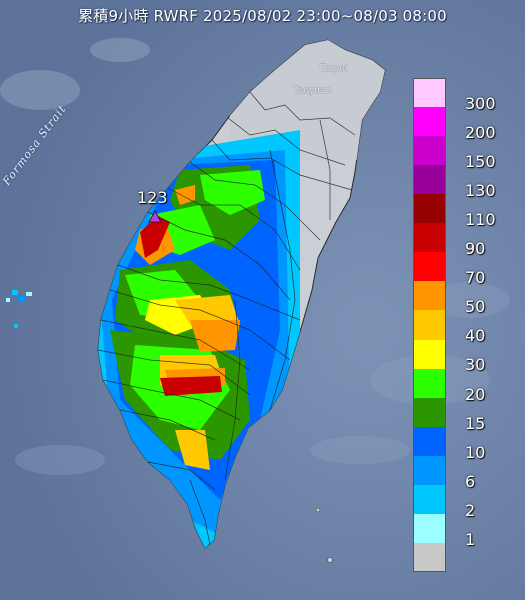  I want to click on legend-label: 2, so click(470, 510).